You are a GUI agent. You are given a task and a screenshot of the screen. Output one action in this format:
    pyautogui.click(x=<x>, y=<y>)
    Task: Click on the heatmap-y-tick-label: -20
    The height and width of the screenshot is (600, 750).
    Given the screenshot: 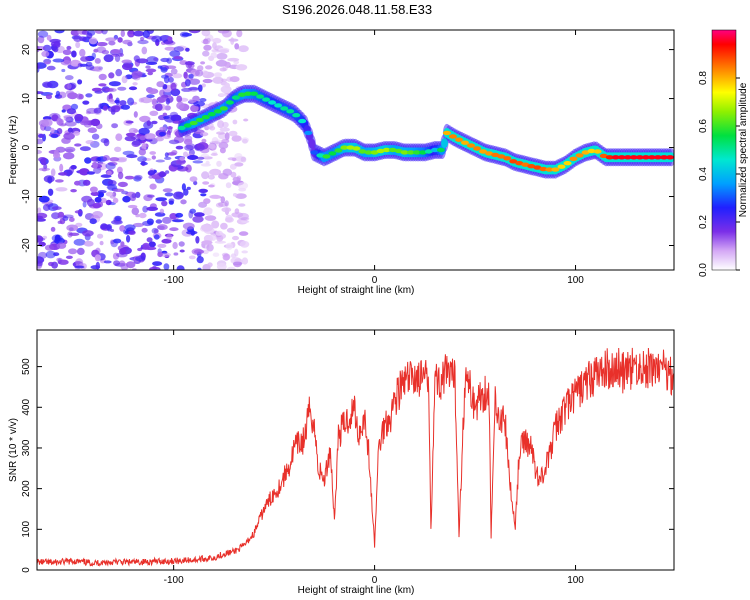 What is the action you would take?
    pyautogui.click(x=26, y=245)
    